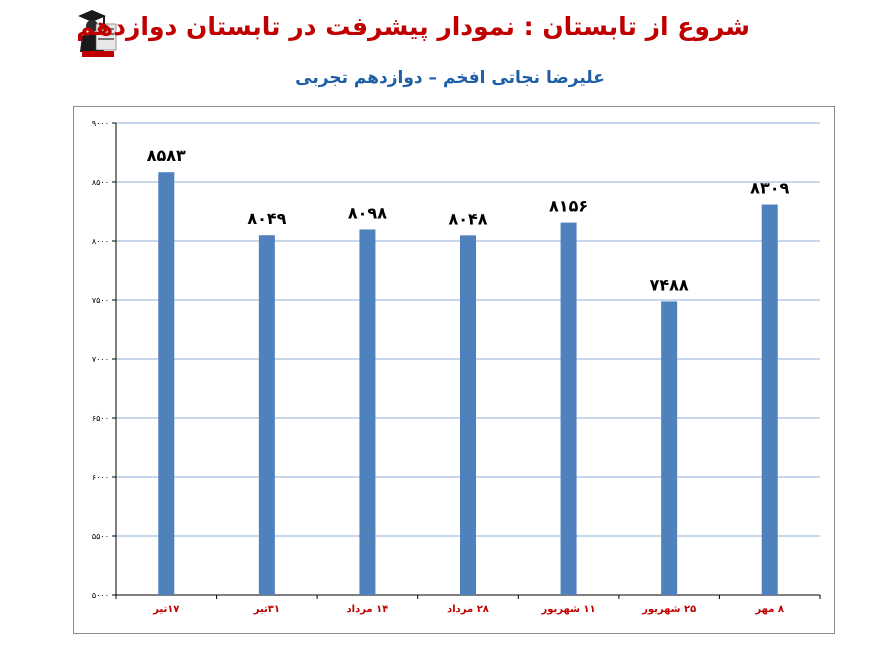 The image size is (877, 666). What do you see at coordinates (769, 609) in the screenshot?
I see `x-tick-label: ۸ مهر` at bounding box center [769, 609].